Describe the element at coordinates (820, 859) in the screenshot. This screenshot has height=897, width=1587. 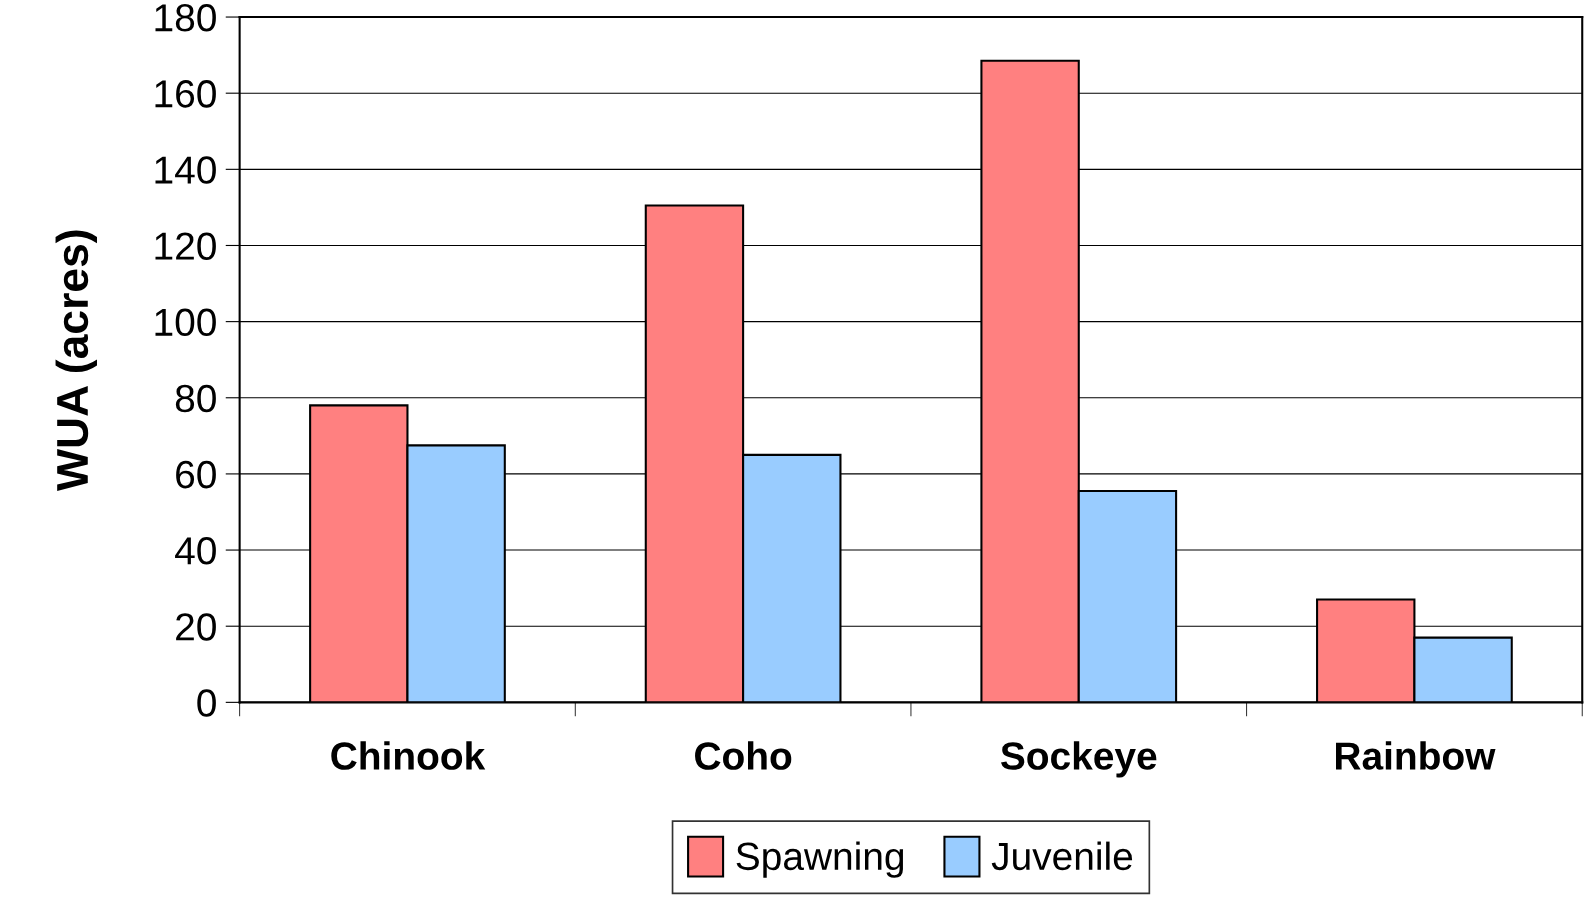
I see `legend-label: Spawning` at that location.